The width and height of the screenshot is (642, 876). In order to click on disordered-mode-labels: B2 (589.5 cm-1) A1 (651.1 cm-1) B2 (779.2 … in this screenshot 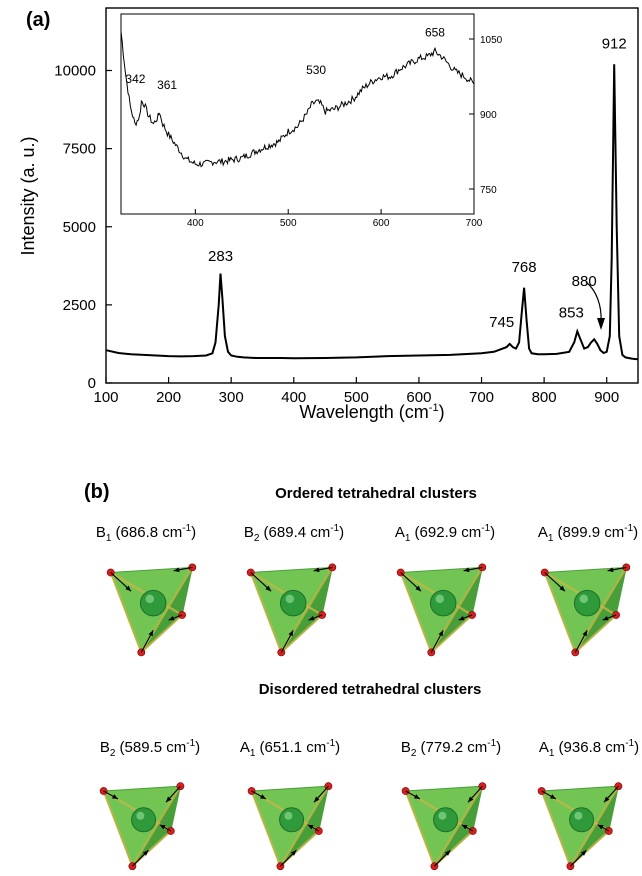, I will do `click(369, 748)`.